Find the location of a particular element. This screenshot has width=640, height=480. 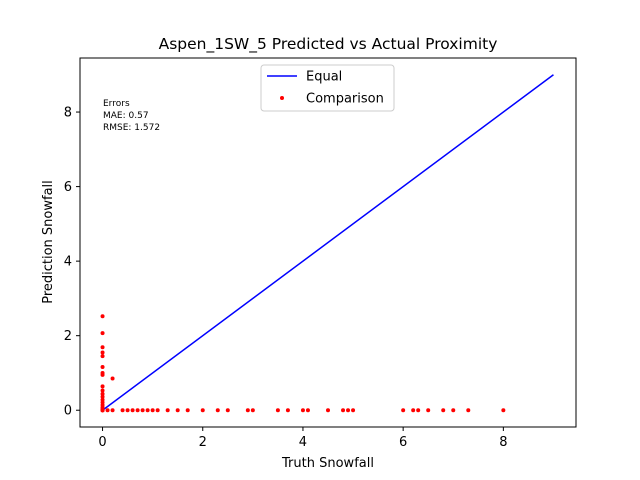

legend-equal-label: Equal is located at coordinates (324, 77).